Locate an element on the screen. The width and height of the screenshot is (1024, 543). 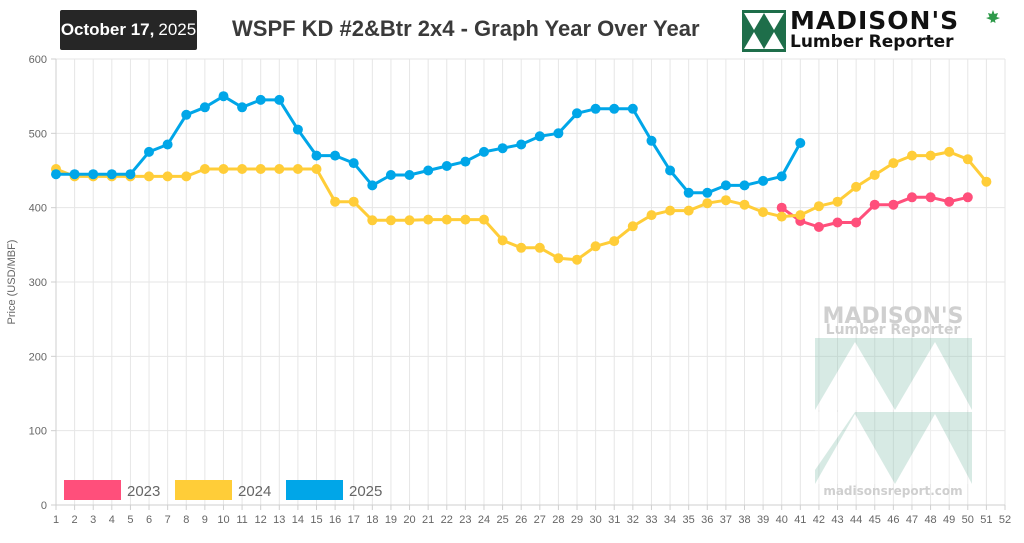
x-tick-label: 49 is located at coordinates (949, 520).